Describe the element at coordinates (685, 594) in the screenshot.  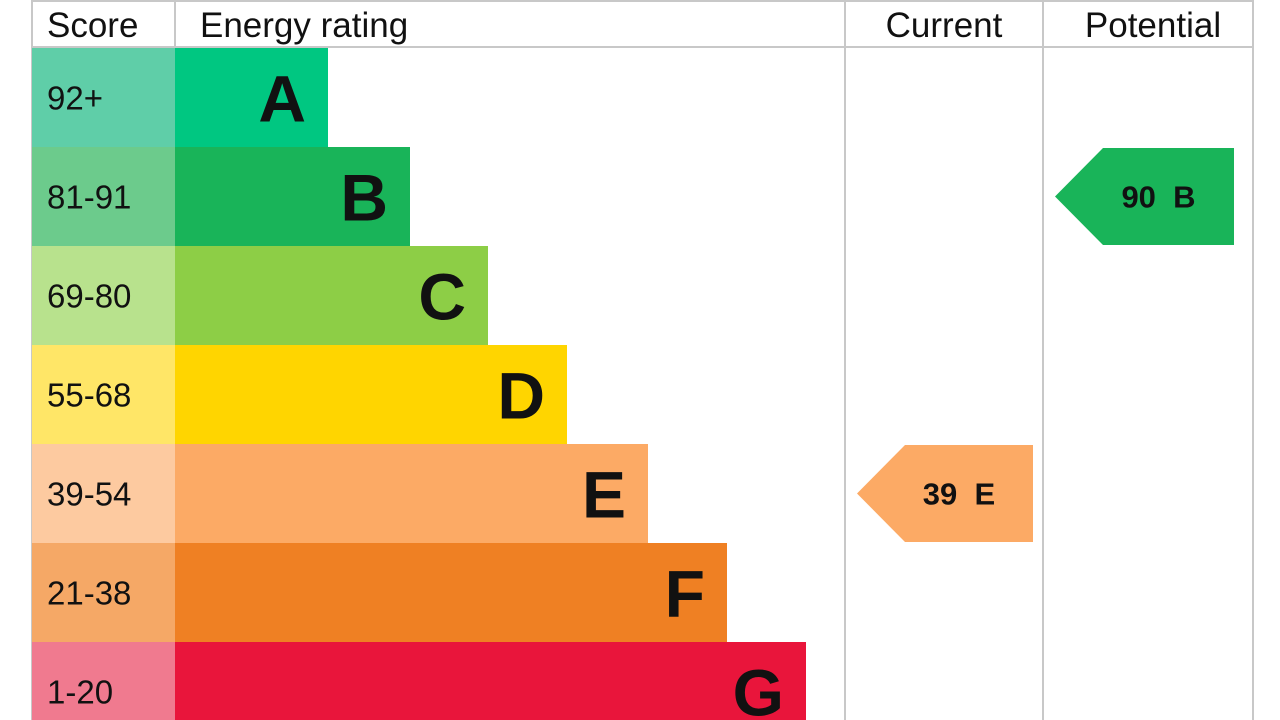
I see `band-letter: F` at that location.